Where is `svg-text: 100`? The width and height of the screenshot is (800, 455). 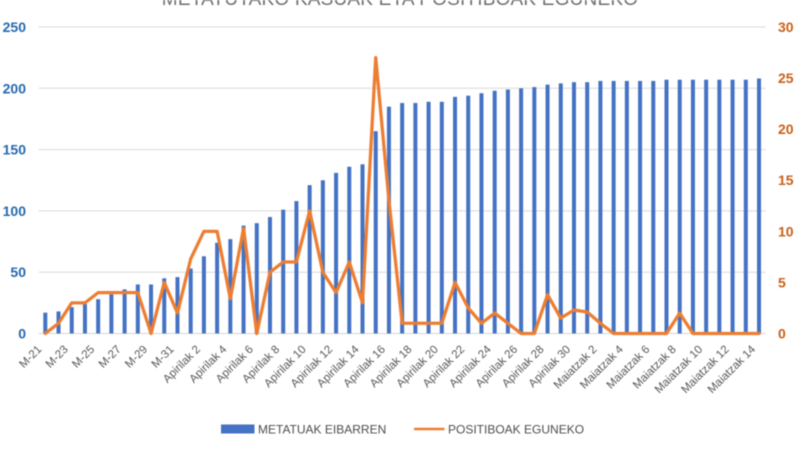 svg-text: 100 is located at coordinates (15, 211).